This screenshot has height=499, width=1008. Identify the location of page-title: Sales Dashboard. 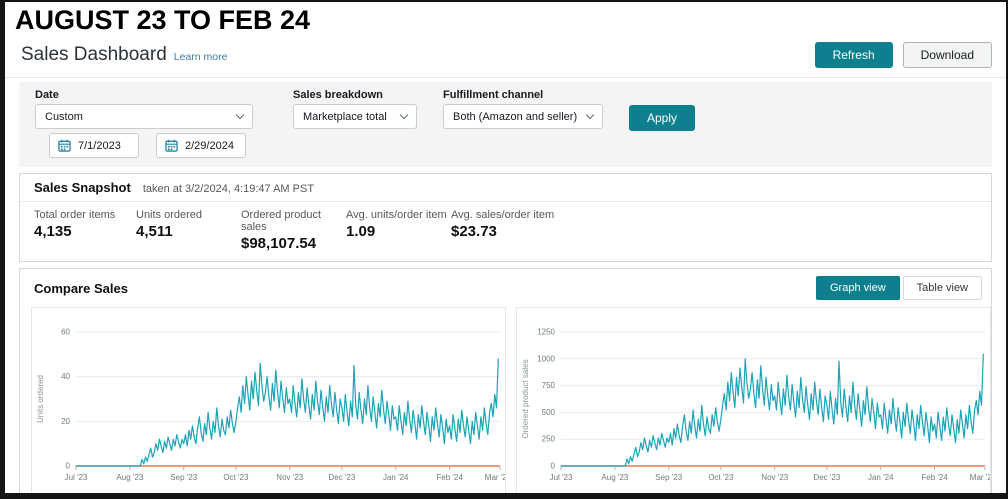
(94, 54).